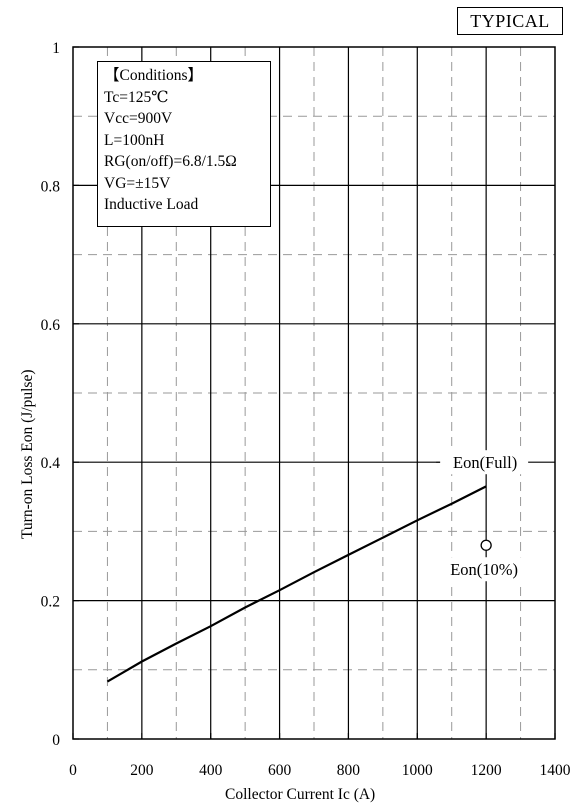  Describe the element at coordinates (136, 97) in the screenshot. I see `condition-tc: Tc=125℃` at that location.